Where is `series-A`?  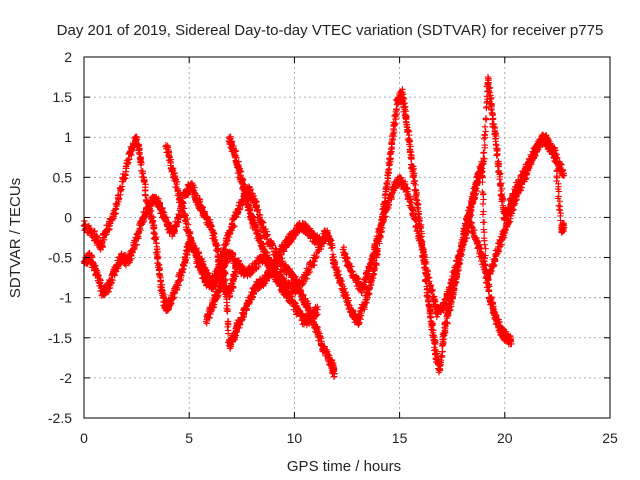
series-A is located at coordinates (205, 223).